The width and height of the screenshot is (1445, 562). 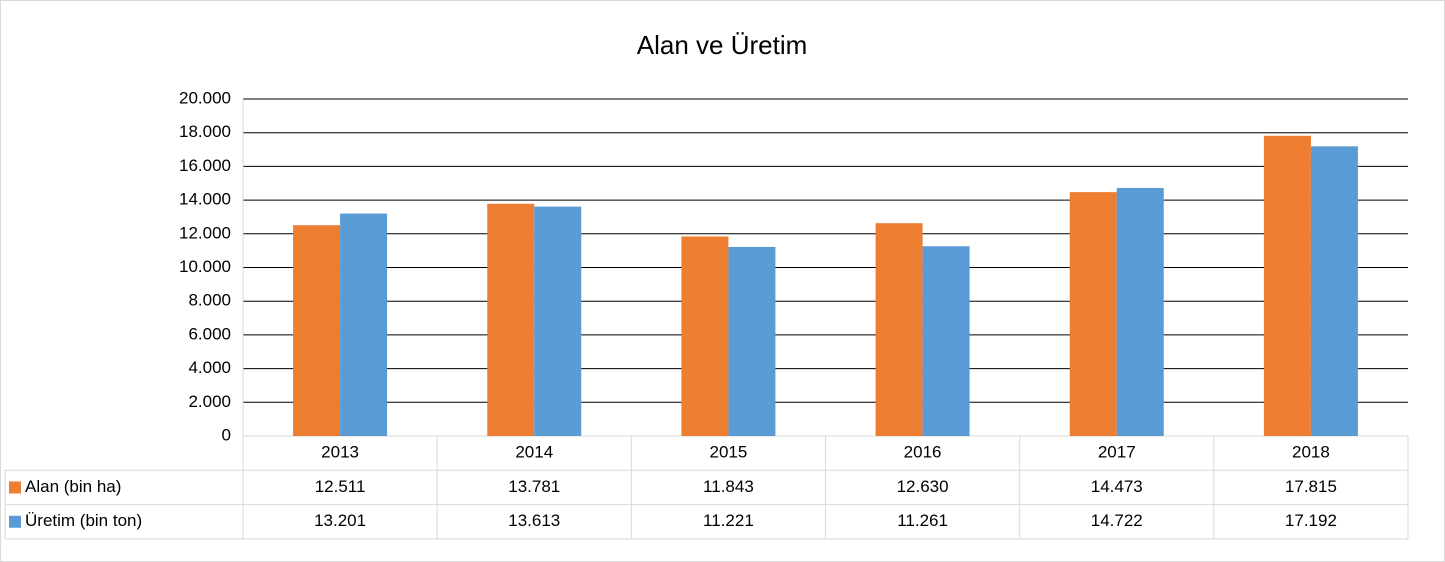 I want to click on x-tick-label: 2013, so click(x=340, y=452).